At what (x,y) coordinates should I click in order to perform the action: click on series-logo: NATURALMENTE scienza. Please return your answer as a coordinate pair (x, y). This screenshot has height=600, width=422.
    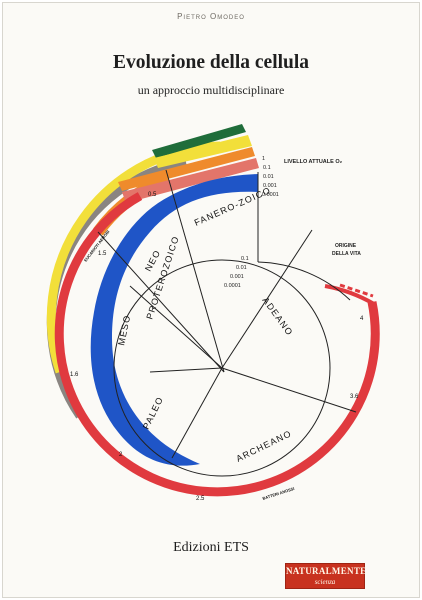
    Looking at the image, I should click on (326, 576).